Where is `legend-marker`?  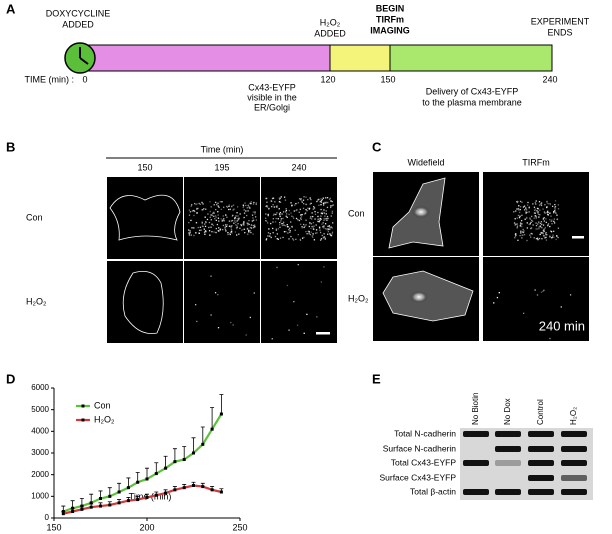
legend-marker is located at coordinates (83, 420).